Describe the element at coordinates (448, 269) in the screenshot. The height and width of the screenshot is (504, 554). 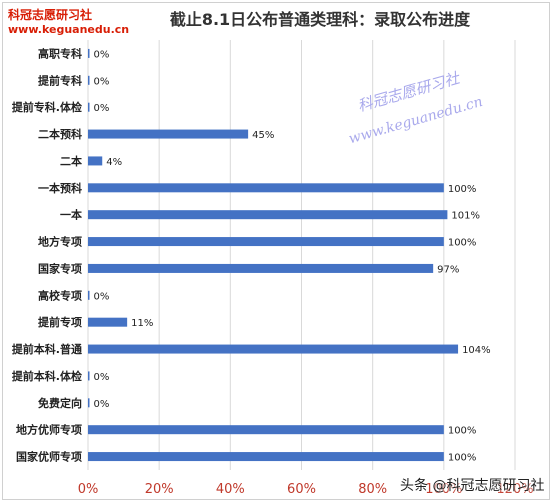
I see `data-label: 97%` at that location.